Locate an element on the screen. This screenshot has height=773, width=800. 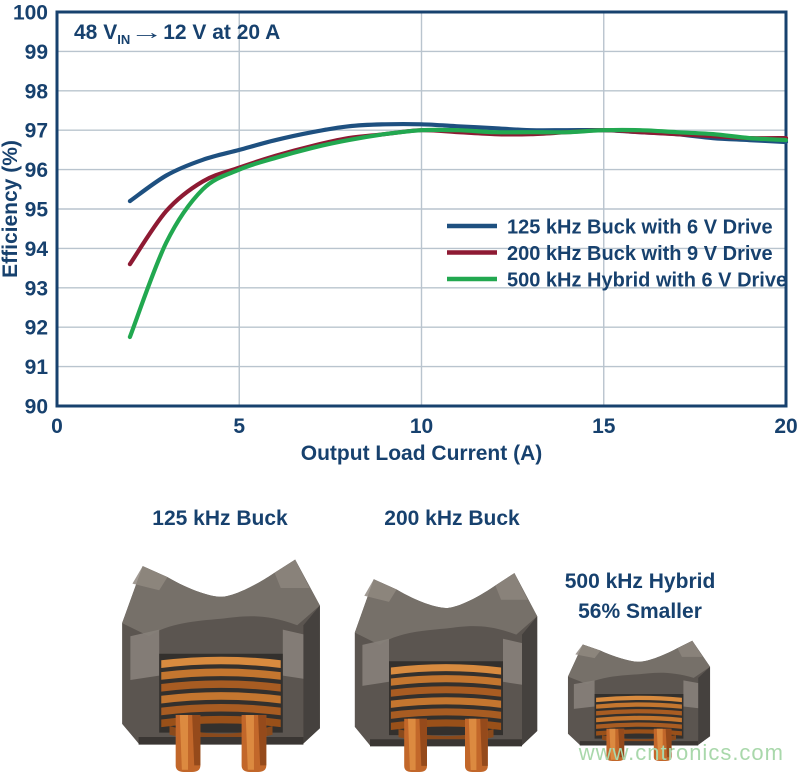
chart-annotation: 48 VIN→12 V at 20 A is located at coordinates (177, 34).